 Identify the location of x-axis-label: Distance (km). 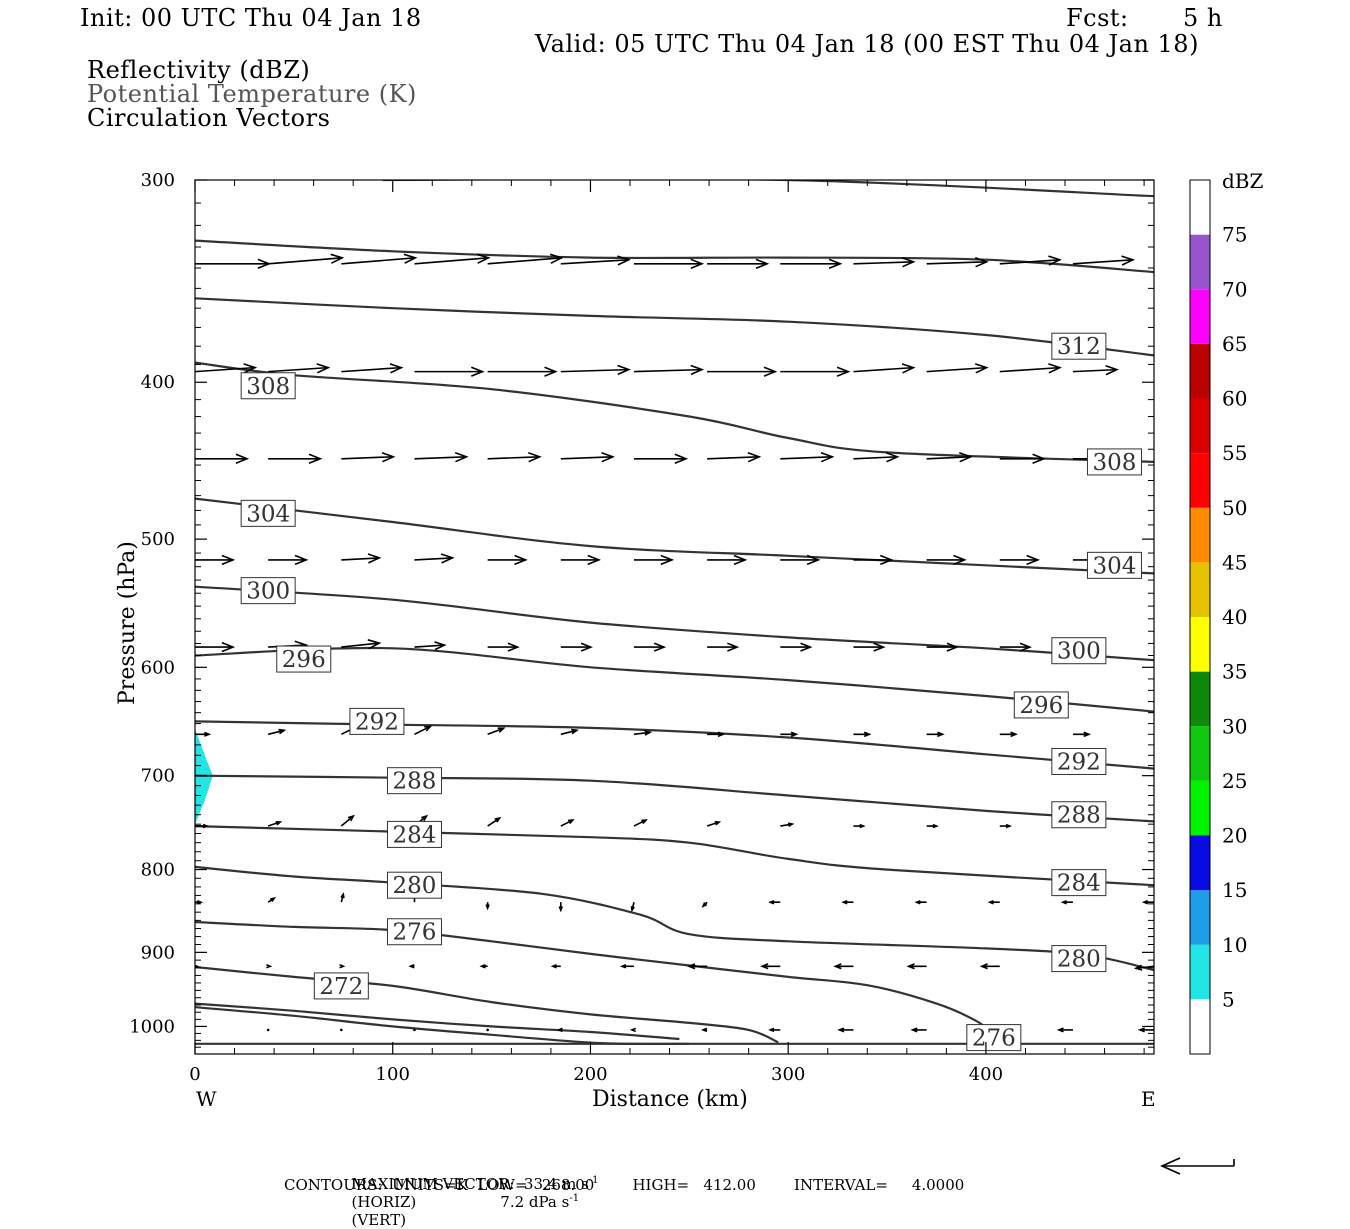
(670, 1099).